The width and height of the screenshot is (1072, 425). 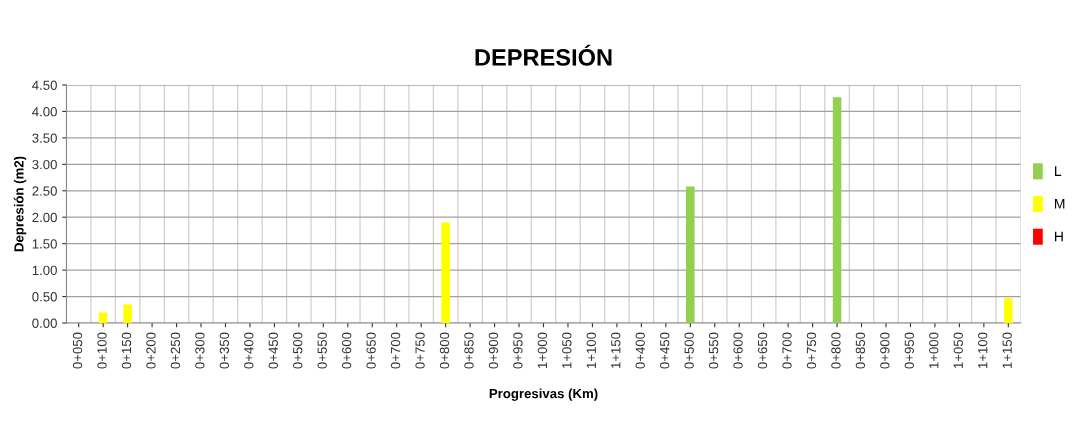 I want to click on y-tick-label: 0.00, so click(x=44, y=323).